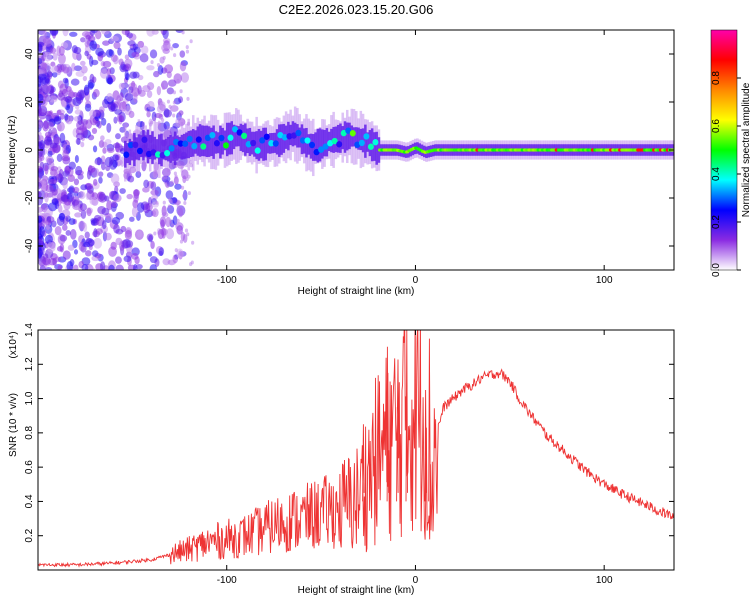  I want to click on colorbar-tick-label: 0.8, so click(716, 78).